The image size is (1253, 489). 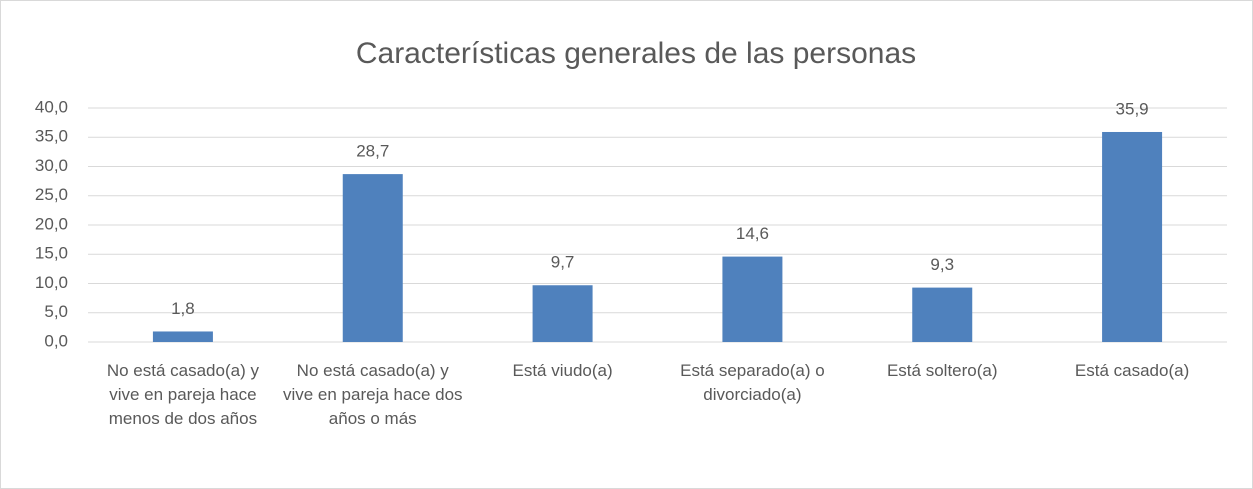 What do you see at coordinates (1132, 370) in the screenshot?
I see `x-tick-label: Está casado(a)` at bounding box center [1132, 370].